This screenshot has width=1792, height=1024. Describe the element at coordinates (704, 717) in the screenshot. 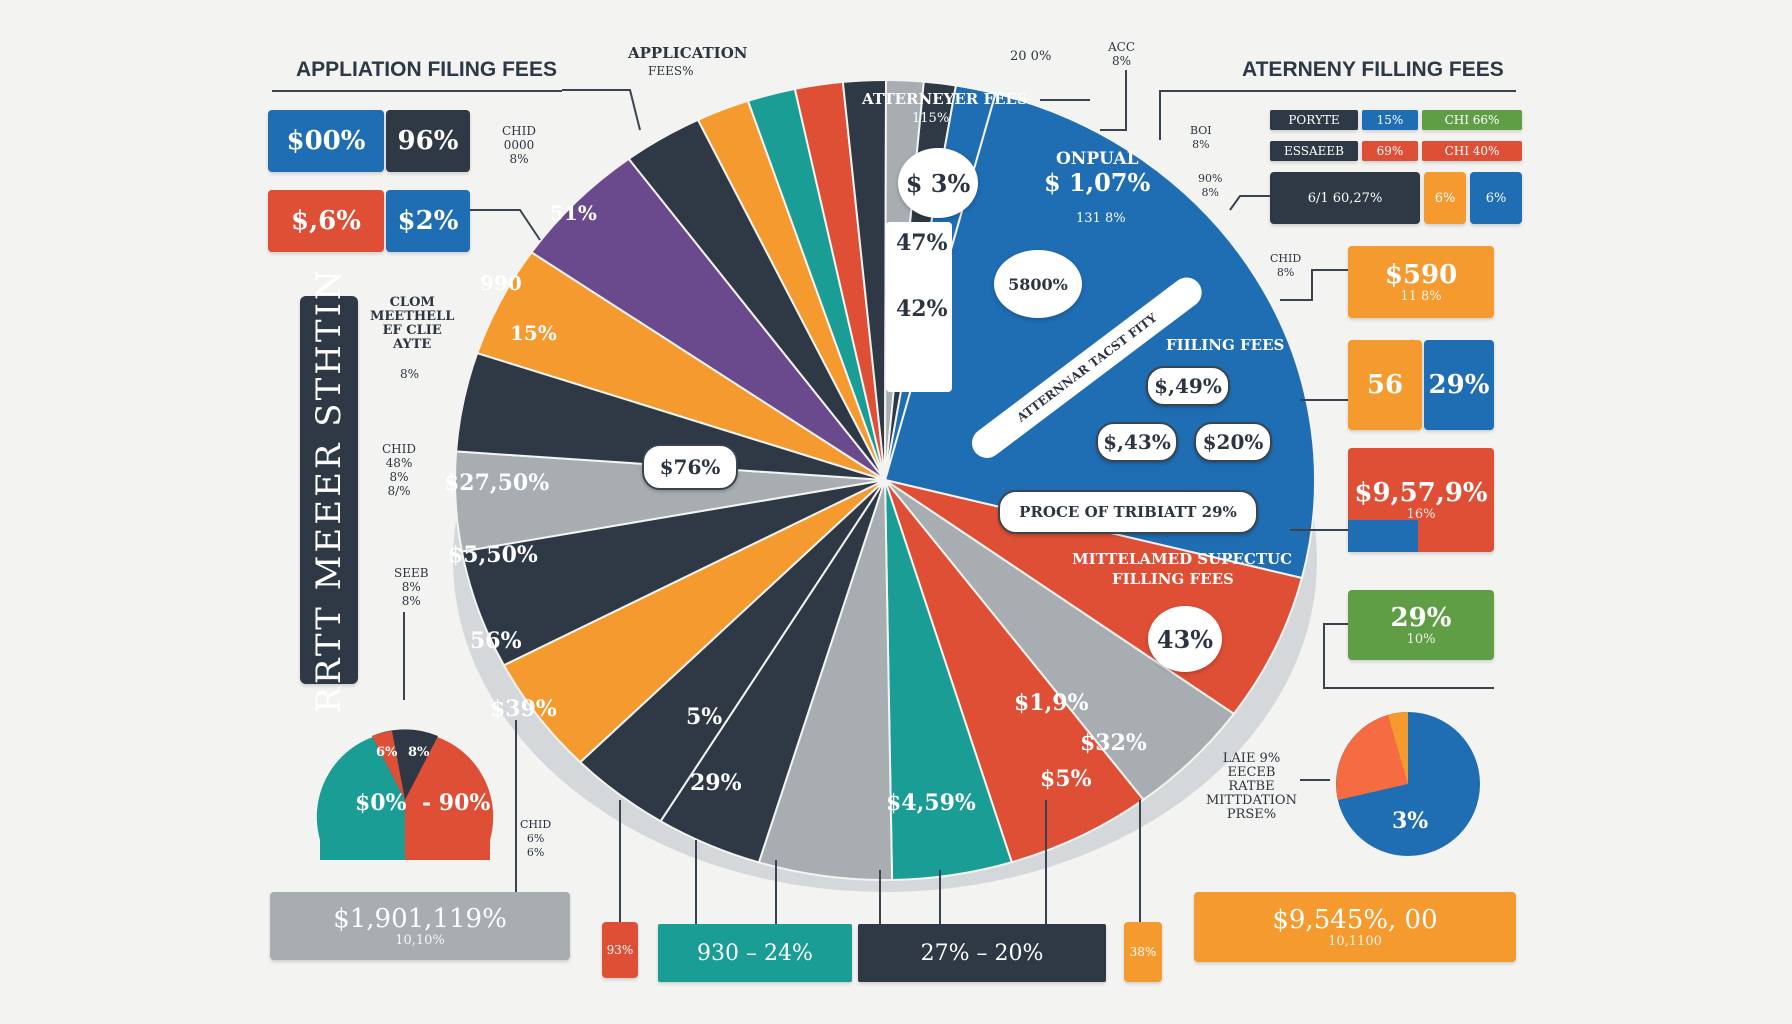

I see `segment-label-7: 5%` at that location.